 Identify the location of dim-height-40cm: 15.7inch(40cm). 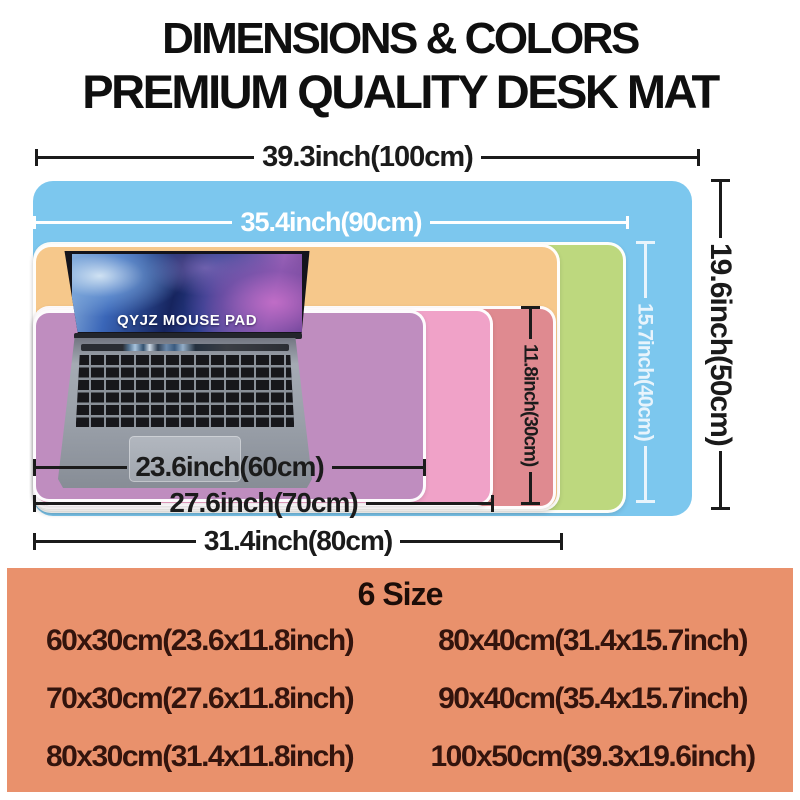
(645, 372).